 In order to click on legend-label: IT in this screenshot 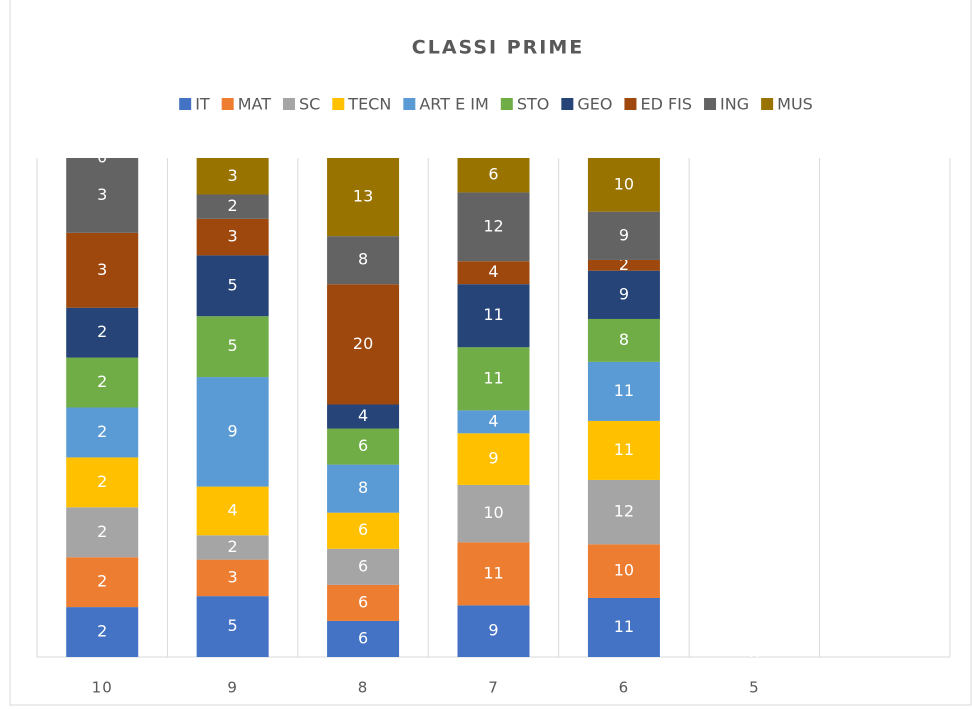, I will do `click(202, 104)`.